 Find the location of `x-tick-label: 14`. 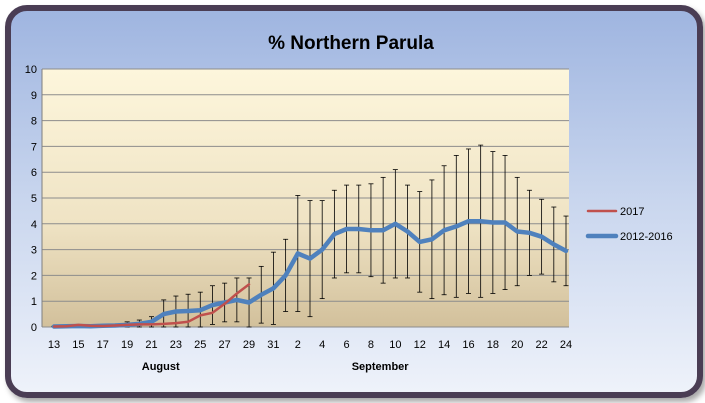

x-tick-label: 14 is located at coordinates (444, 345).